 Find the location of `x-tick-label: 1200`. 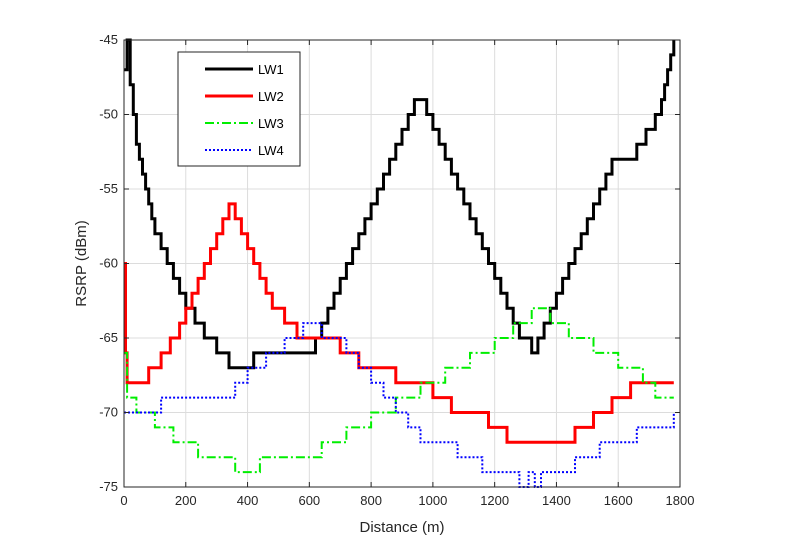

x-tick-label: 1200 is located at coordinates (494, 500).